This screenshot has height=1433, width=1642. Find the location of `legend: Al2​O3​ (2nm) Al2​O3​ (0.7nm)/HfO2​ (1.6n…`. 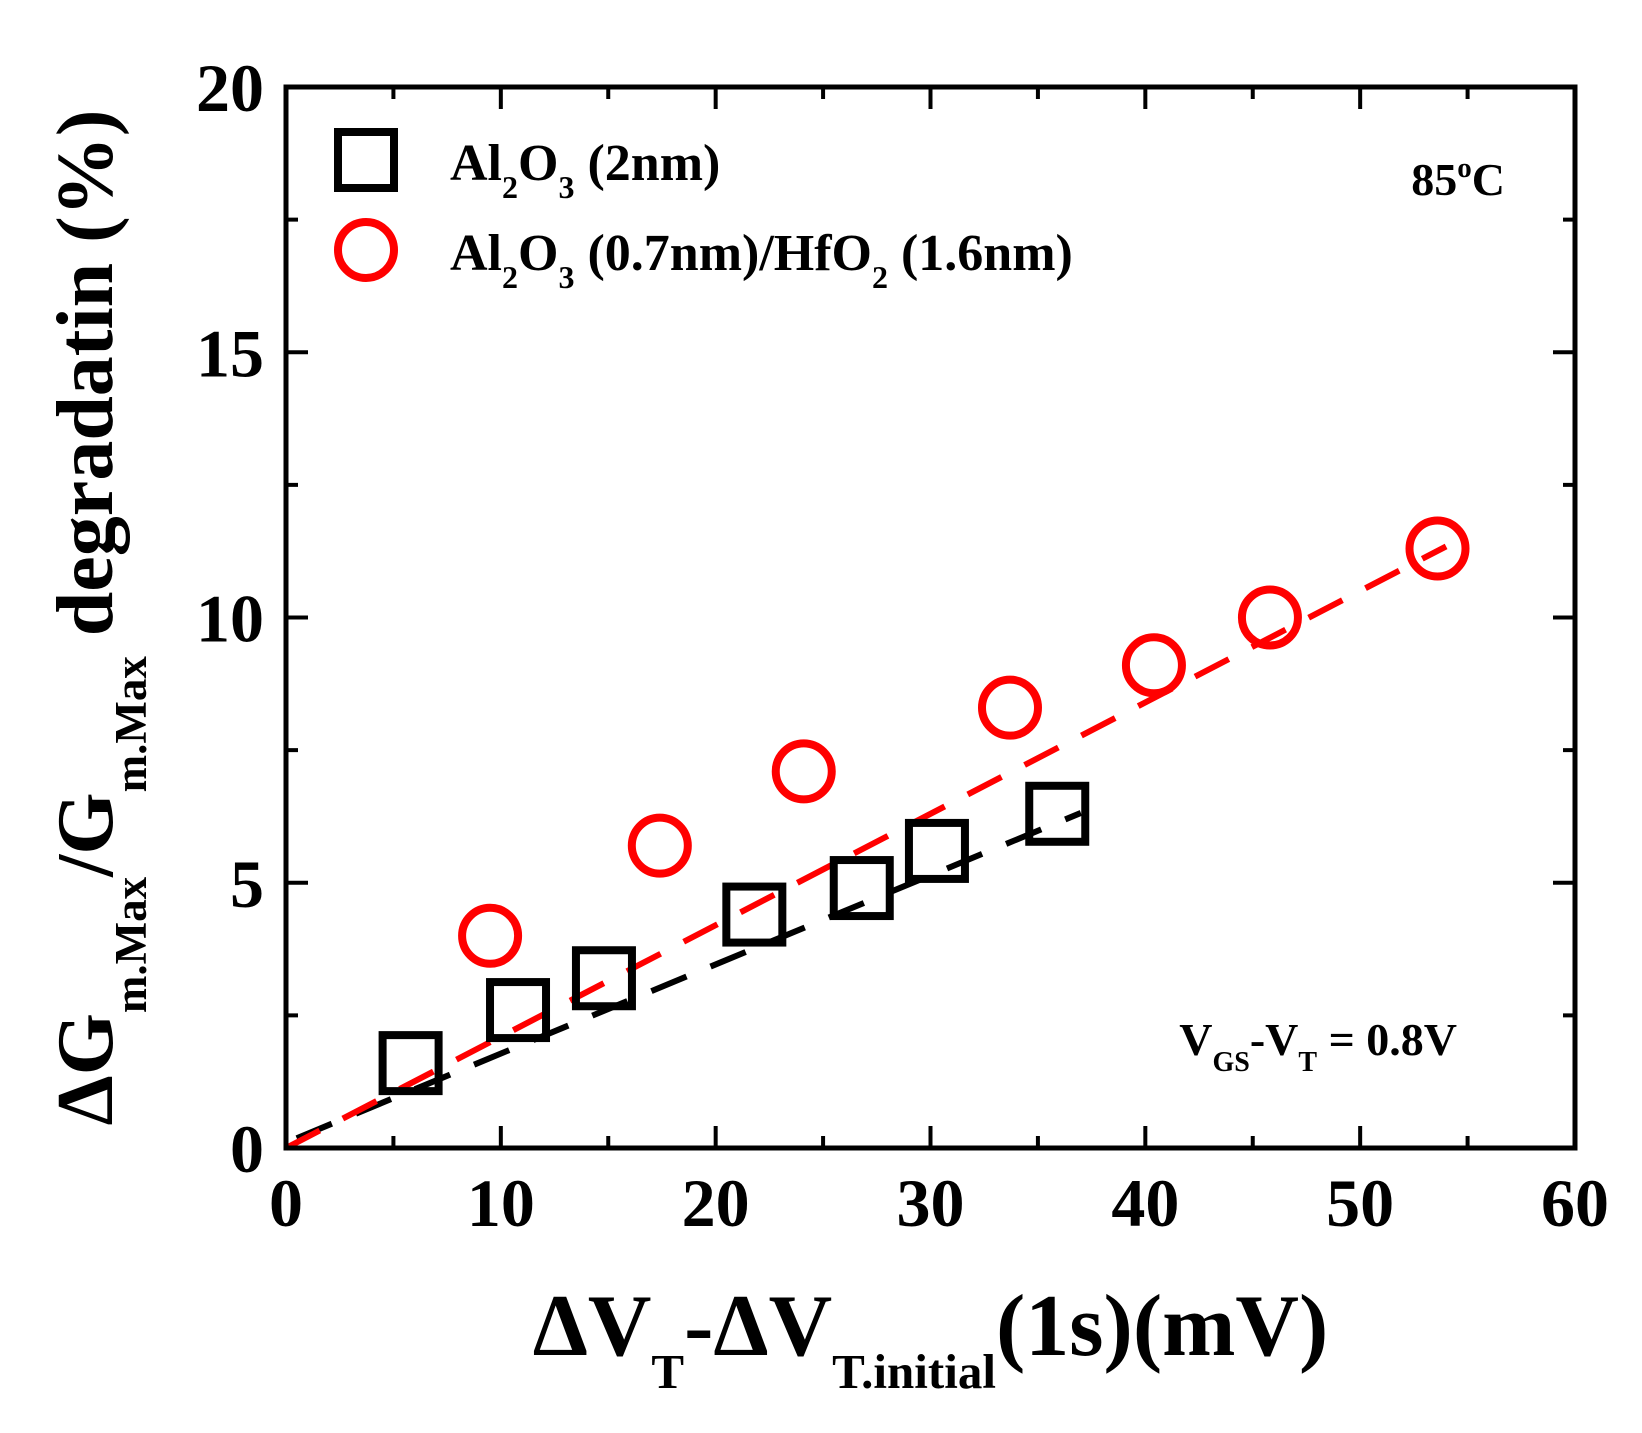

legend: Al2​O3​ (2nm) Al2​O3​ (0.7nm)/HfO2​ (1.6n… is located at coordinates (703, 211).